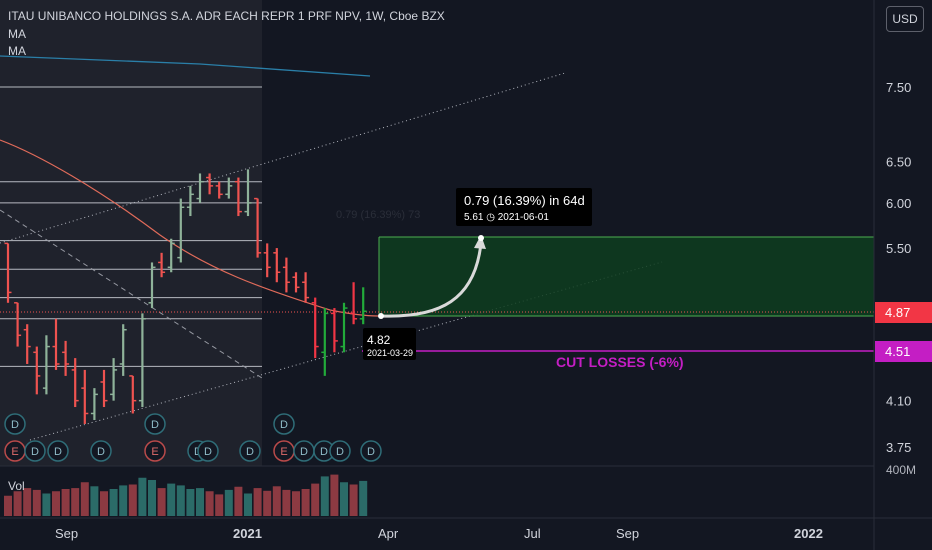  What do you see at coordinates (250, 451) in the screenshot?
I see `dividend-marker-9: D` at bounding box center [250, 451].